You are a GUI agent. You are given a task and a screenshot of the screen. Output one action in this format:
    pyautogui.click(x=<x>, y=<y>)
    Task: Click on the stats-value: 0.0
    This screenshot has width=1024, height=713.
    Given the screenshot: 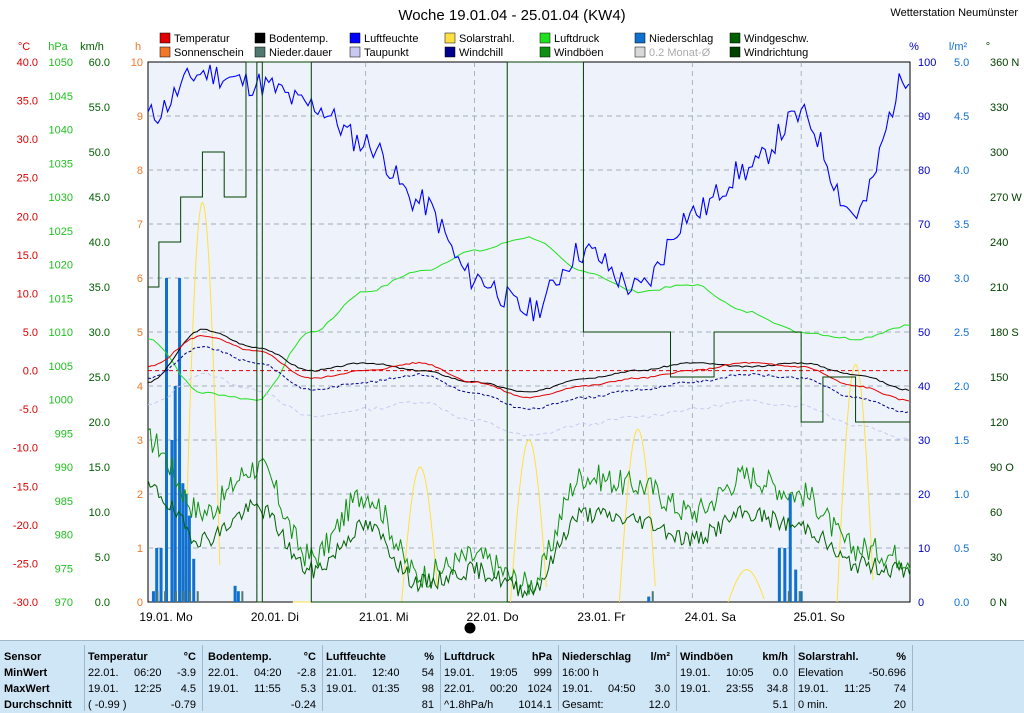 What is the action you would take?
    pyautogui.click(x=780, y=673)
    